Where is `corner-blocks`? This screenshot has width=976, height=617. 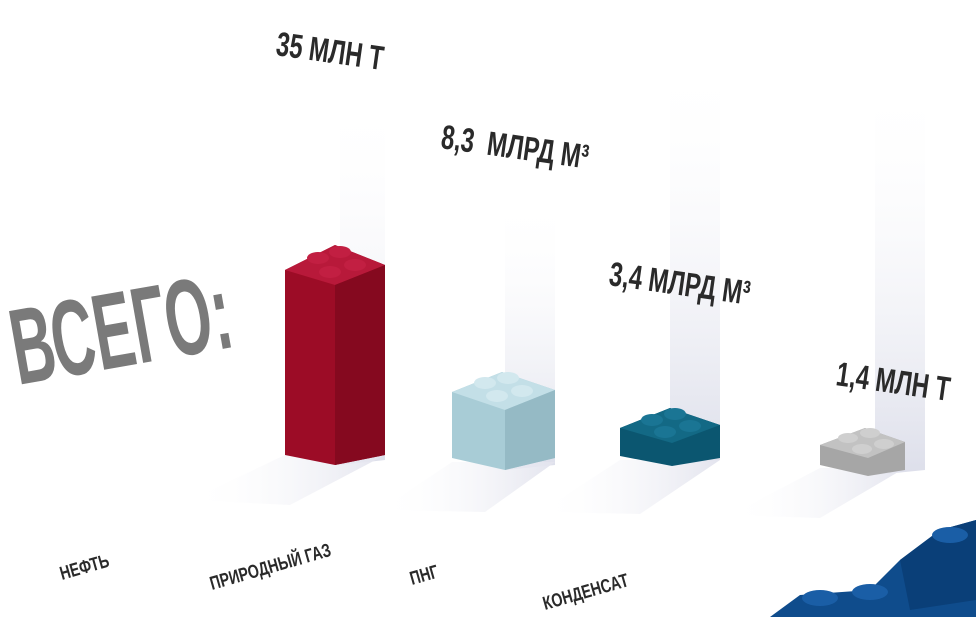
corner-blocks is located at coordinates (873, 568).